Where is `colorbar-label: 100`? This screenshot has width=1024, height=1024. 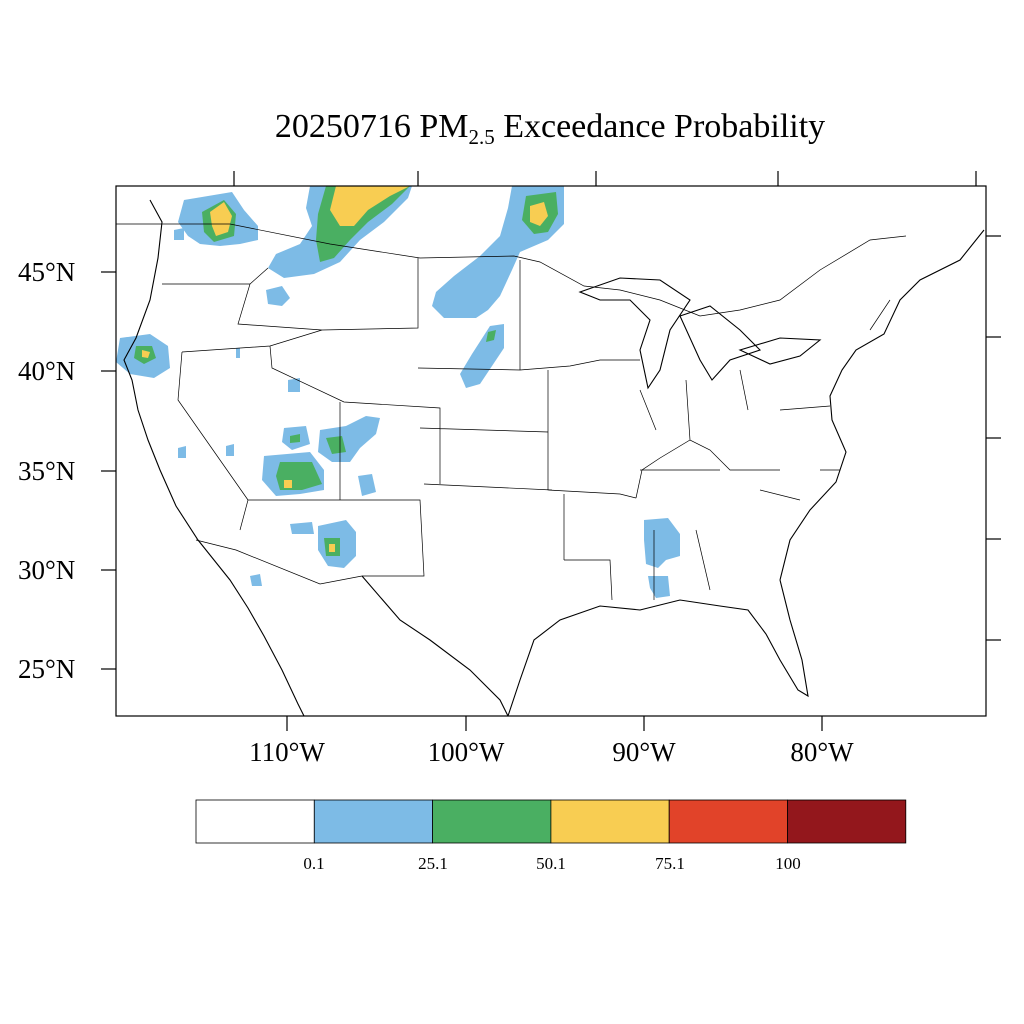 colorbar-label: 100 is located at coordinates (788, 863).